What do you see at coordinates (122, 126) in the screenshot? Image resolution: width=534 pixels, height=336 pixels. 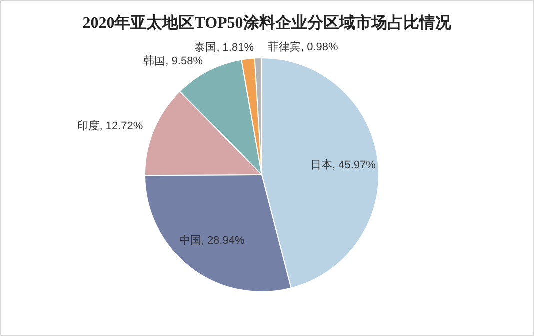 I see `data-label: , 12.72%` at bounding box center [122, 126].